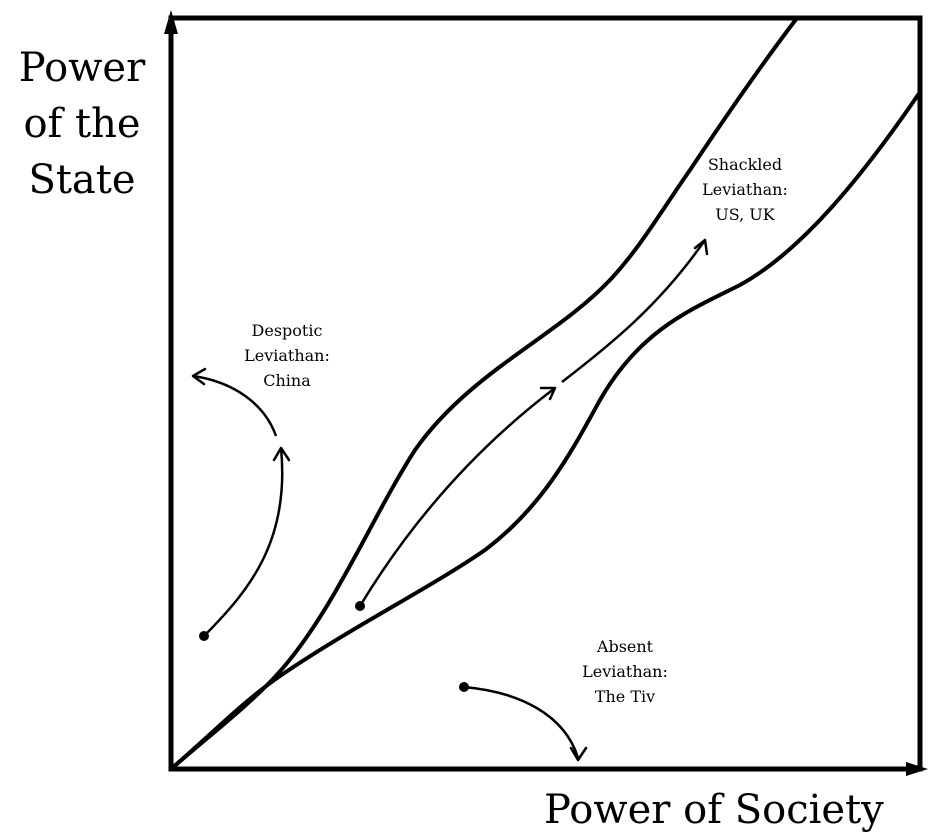 This screenshot has width=944, height=840. I want to click on y-axis-title-line: Power, so click(82, 68).